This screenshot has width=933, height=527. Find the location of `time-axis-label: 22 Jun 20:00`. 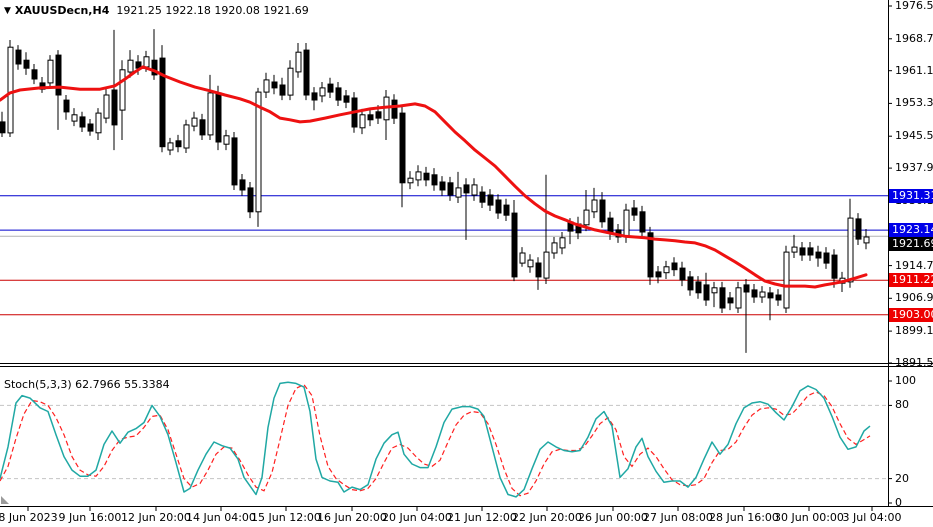

time-axis-label: 22 Jun 20:00 is located at coordinates (547, 517).